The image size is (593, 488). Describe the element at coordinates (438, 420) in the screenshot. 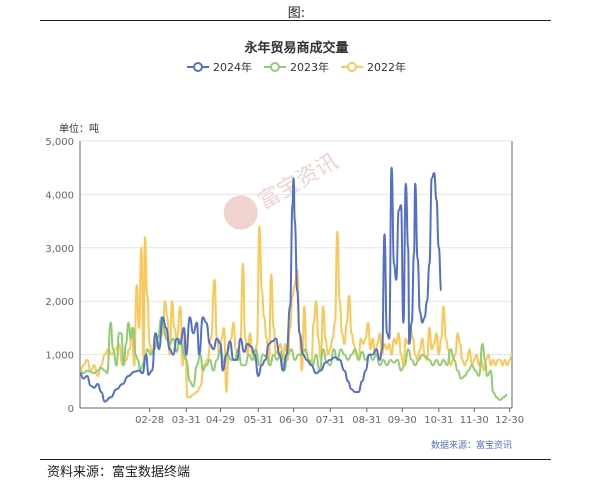

I see `x-tick-label: 10-31` at that location.